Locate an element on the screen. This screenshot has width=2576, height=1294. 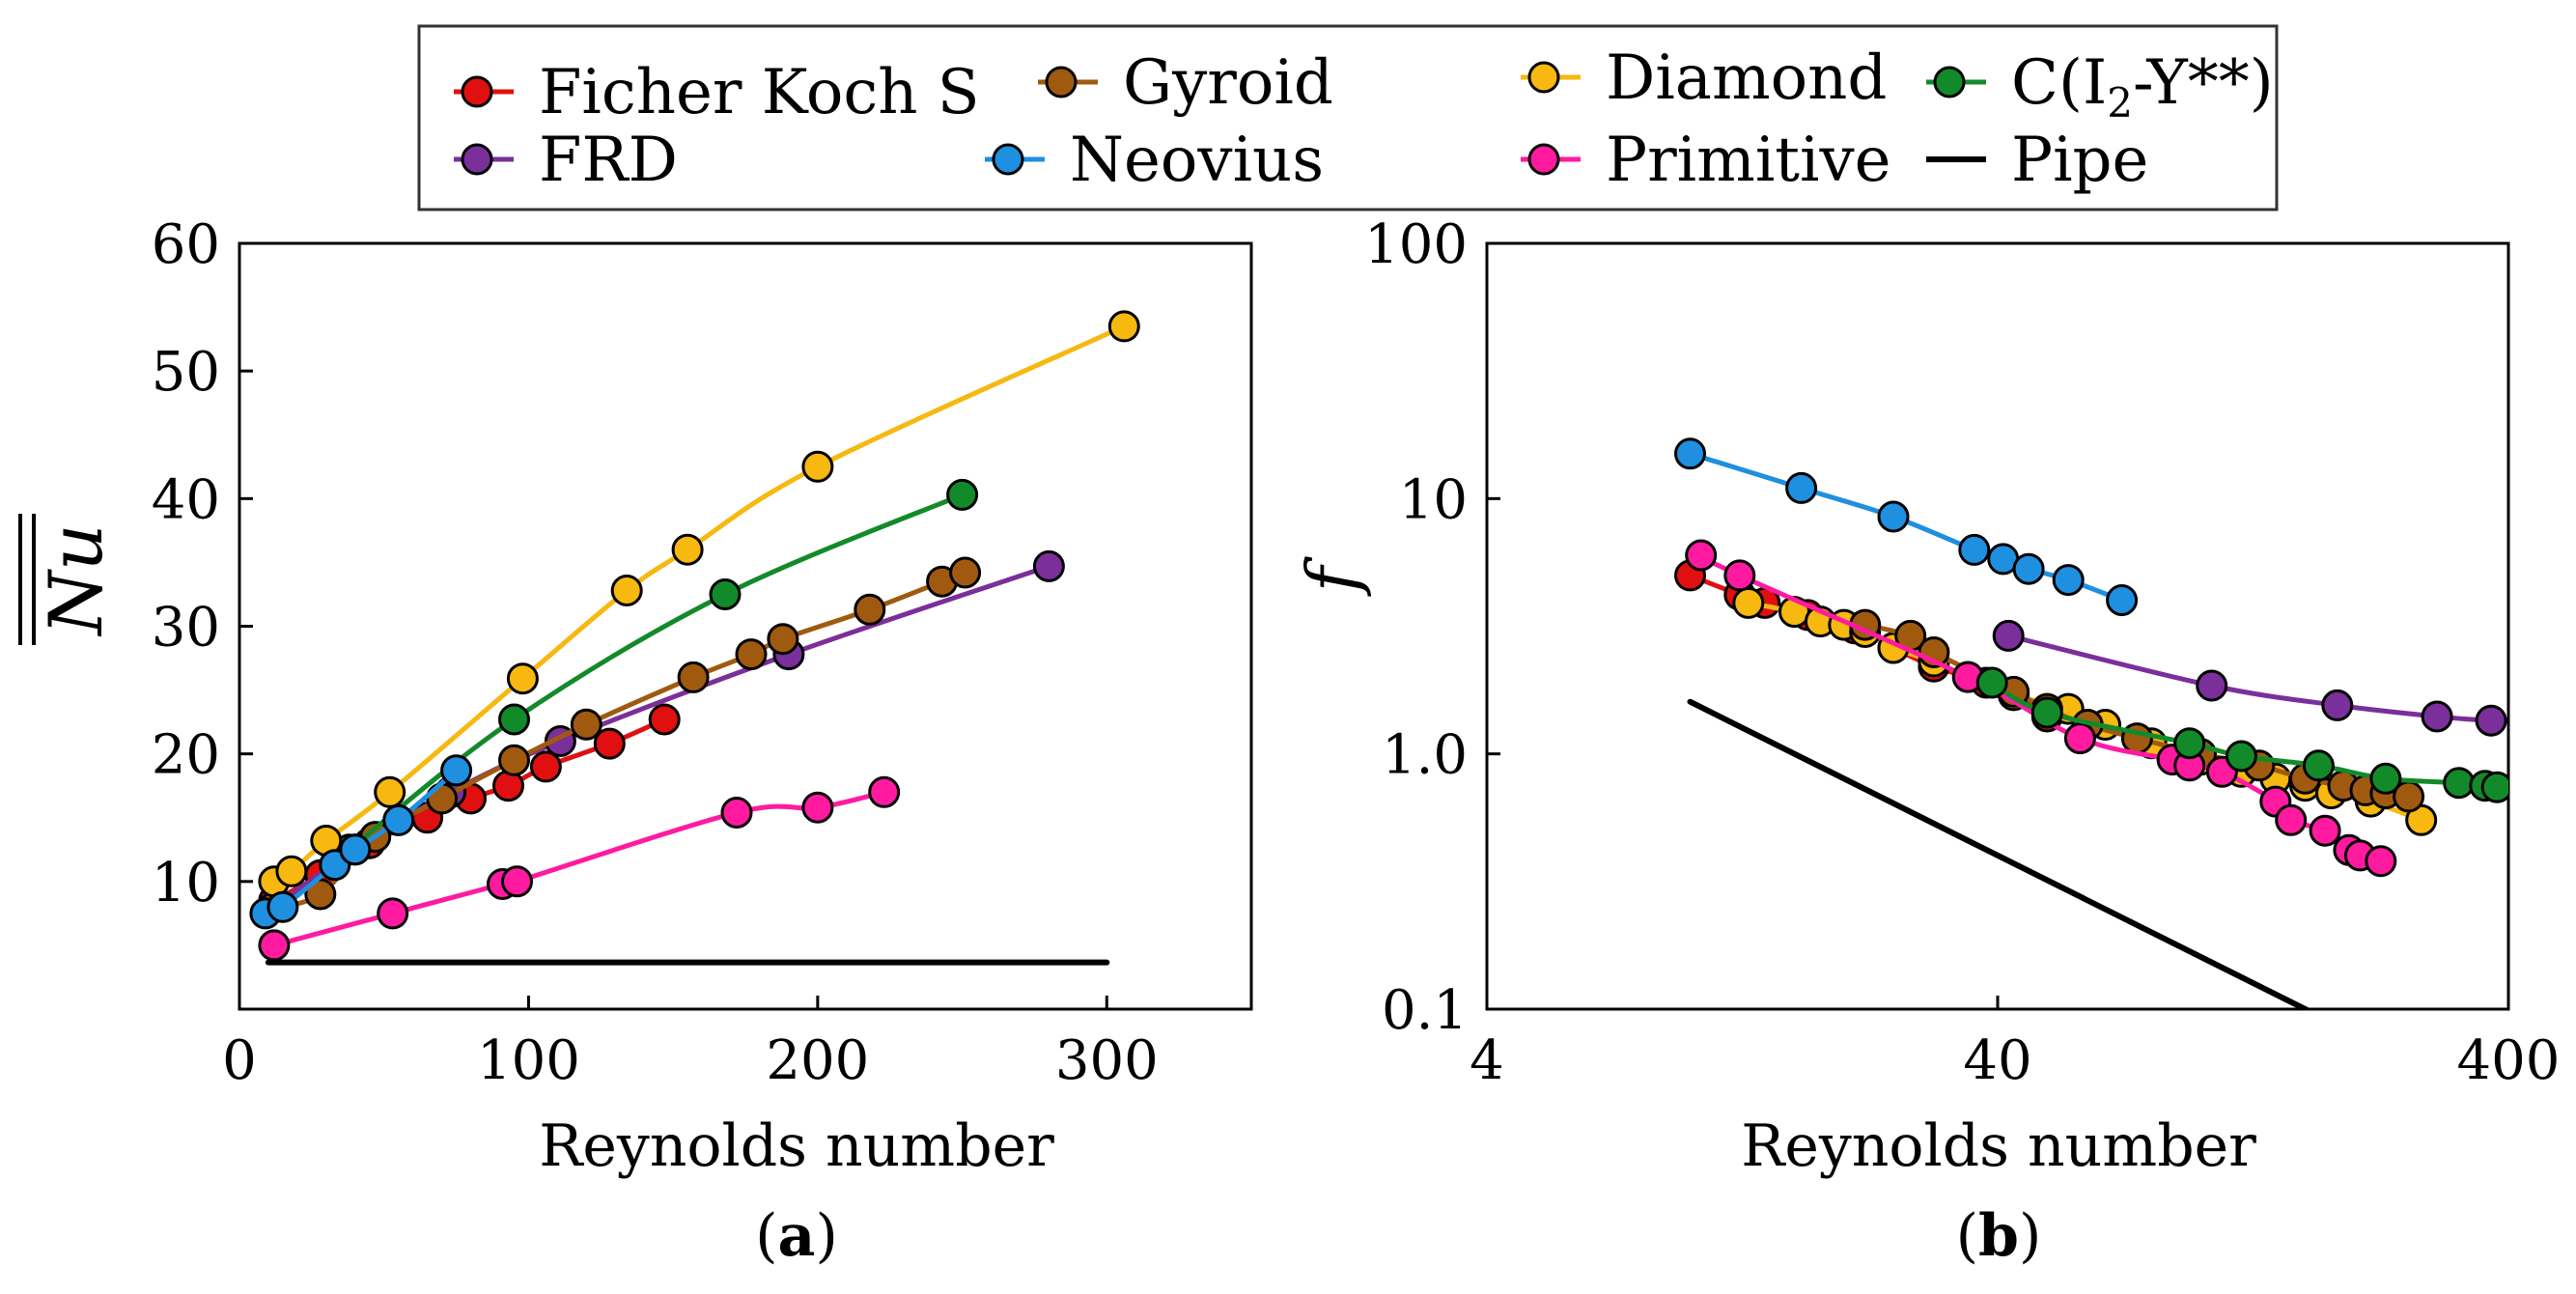
y-axis-title: f is located at coordinates (1333, 576).